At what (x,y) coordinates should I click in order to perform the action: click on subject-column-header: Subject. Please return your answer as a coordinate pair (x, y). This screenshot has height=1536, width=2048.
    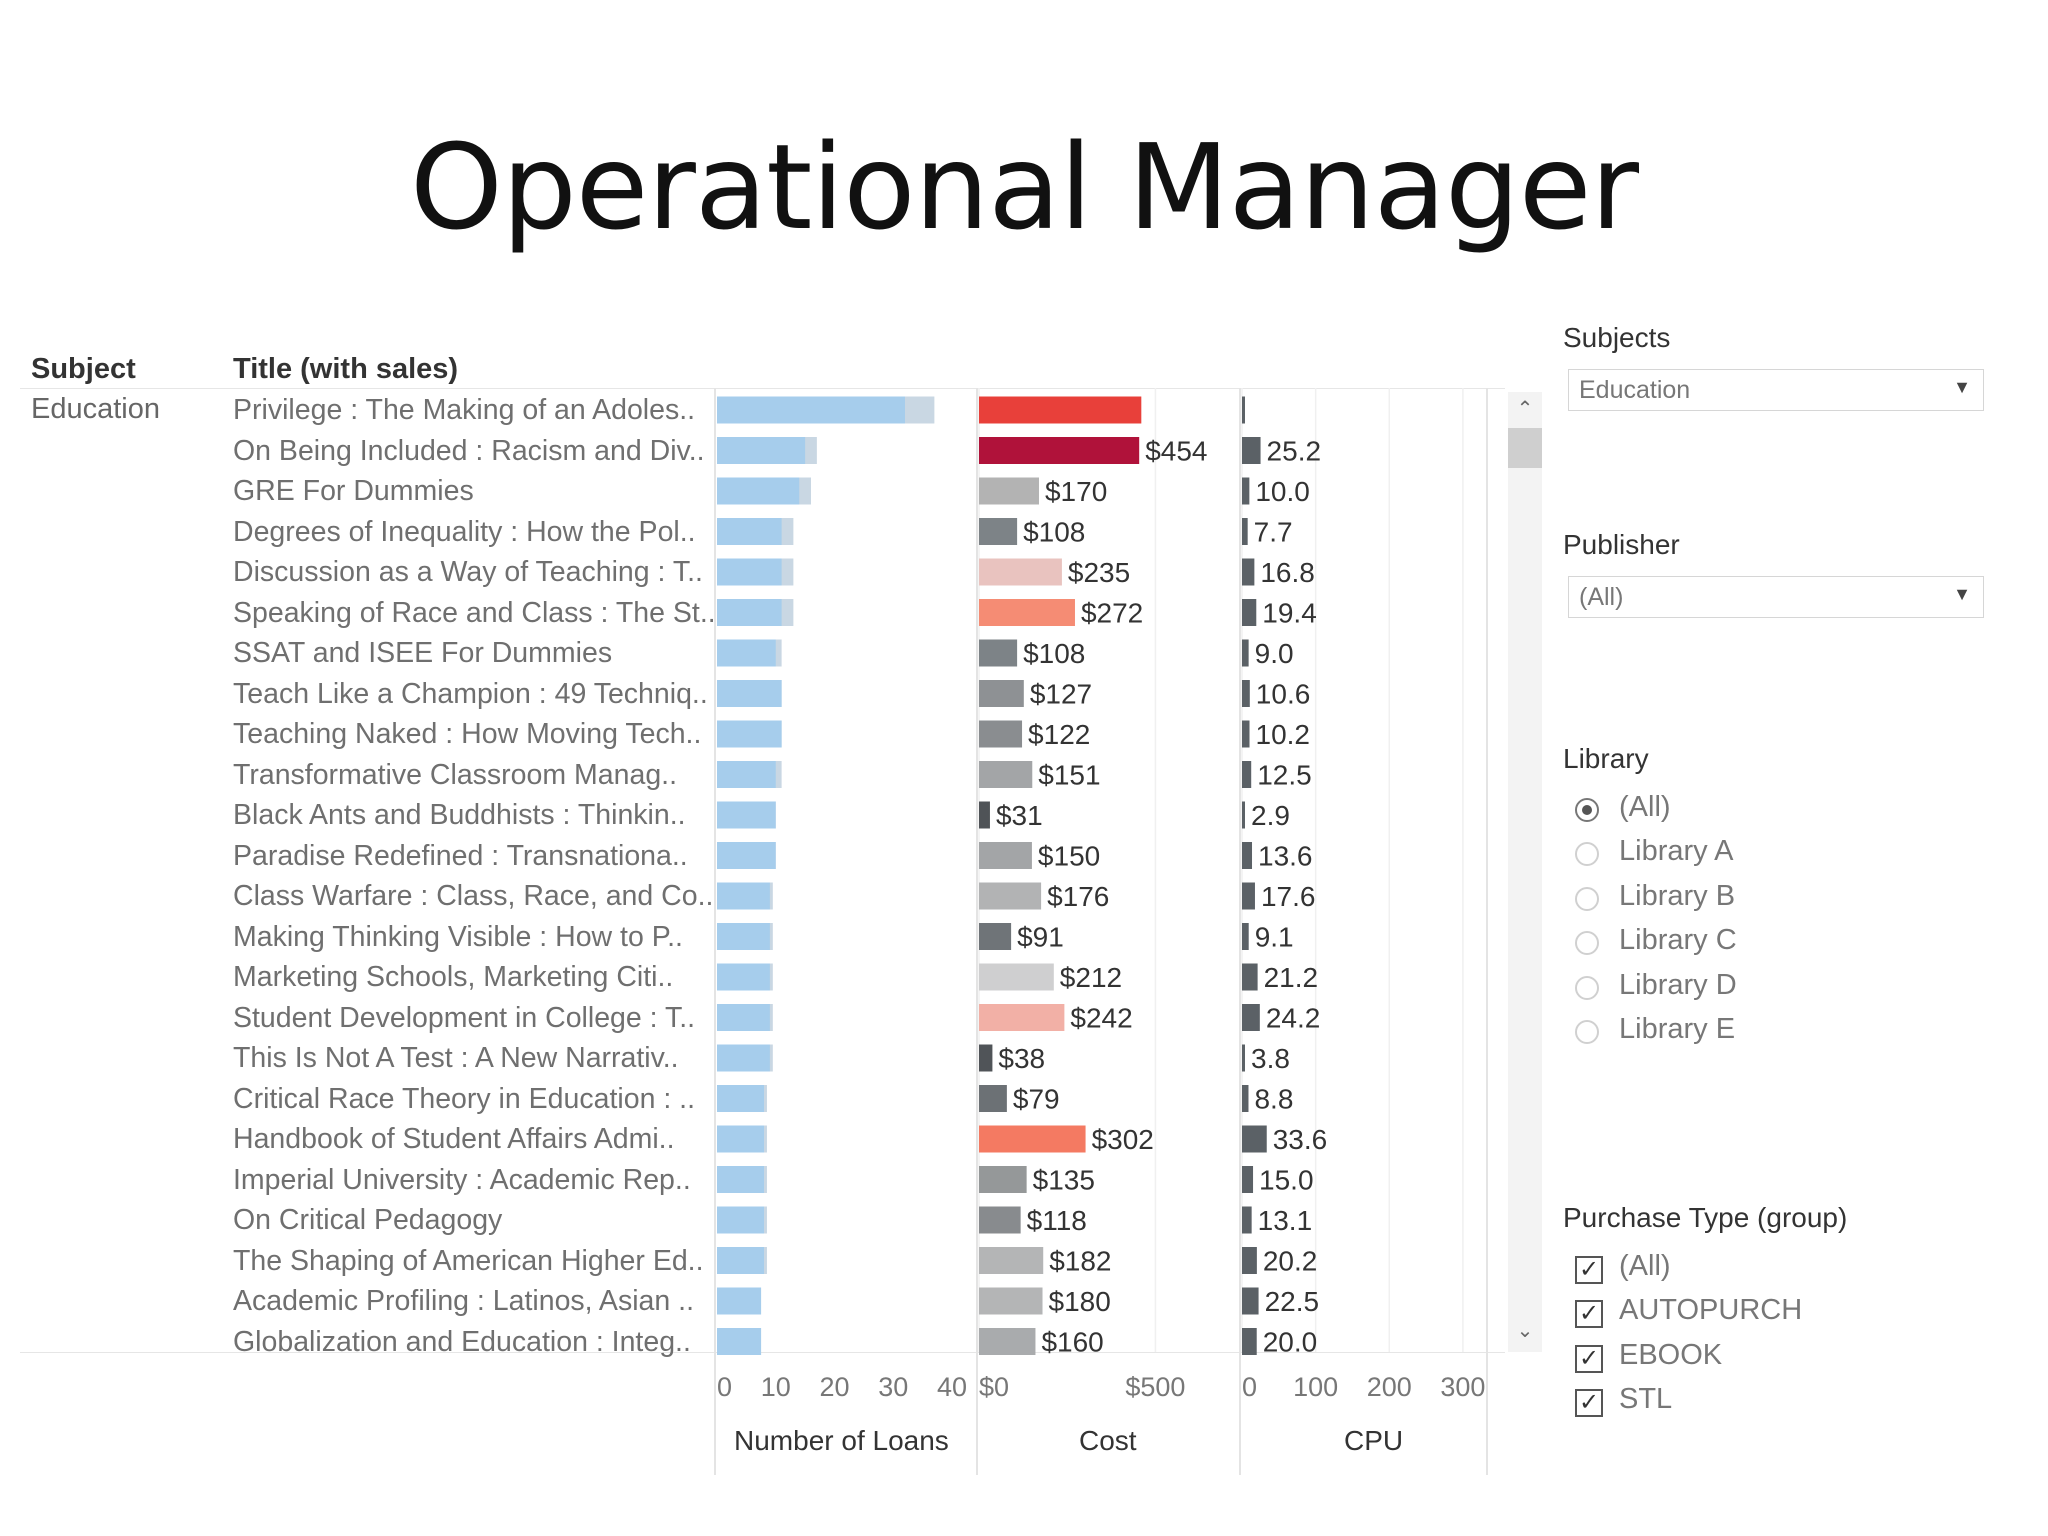
    Looking at the image, I should click on (83, 369).